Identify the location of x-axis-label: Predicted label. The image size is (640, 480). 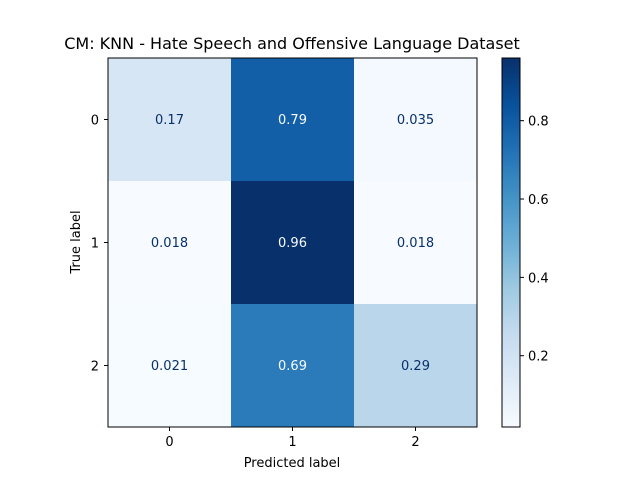
(292, 463).